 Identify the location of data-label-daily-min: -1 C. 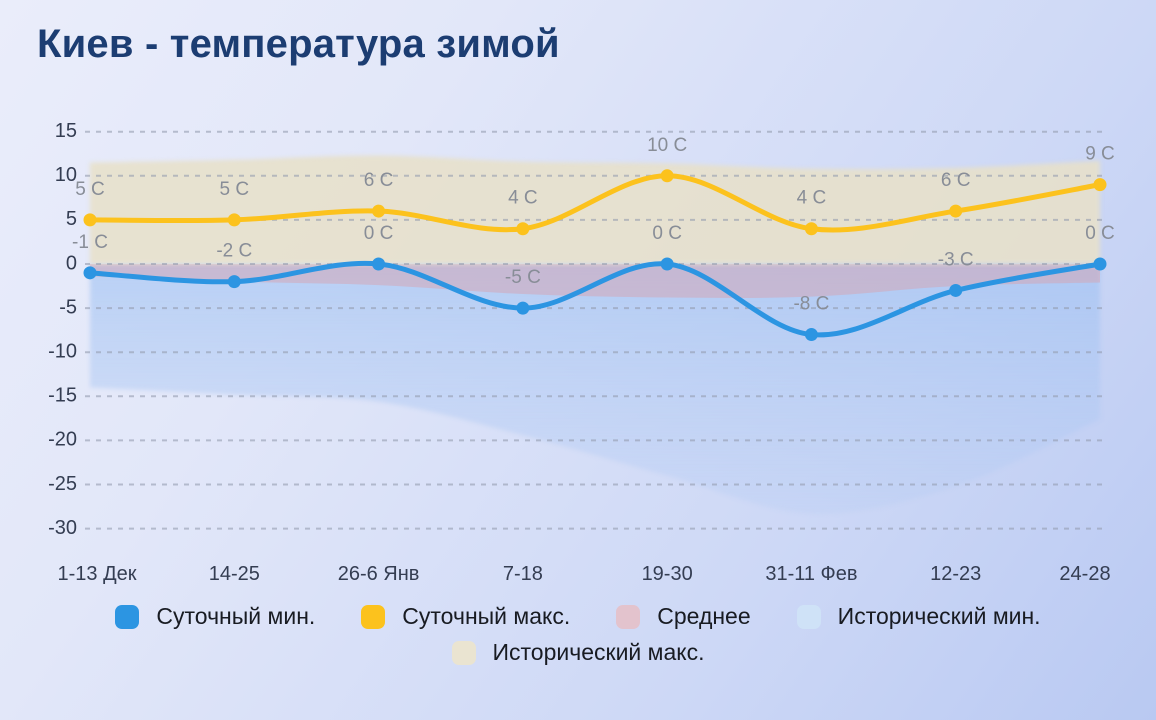
(90, 242).